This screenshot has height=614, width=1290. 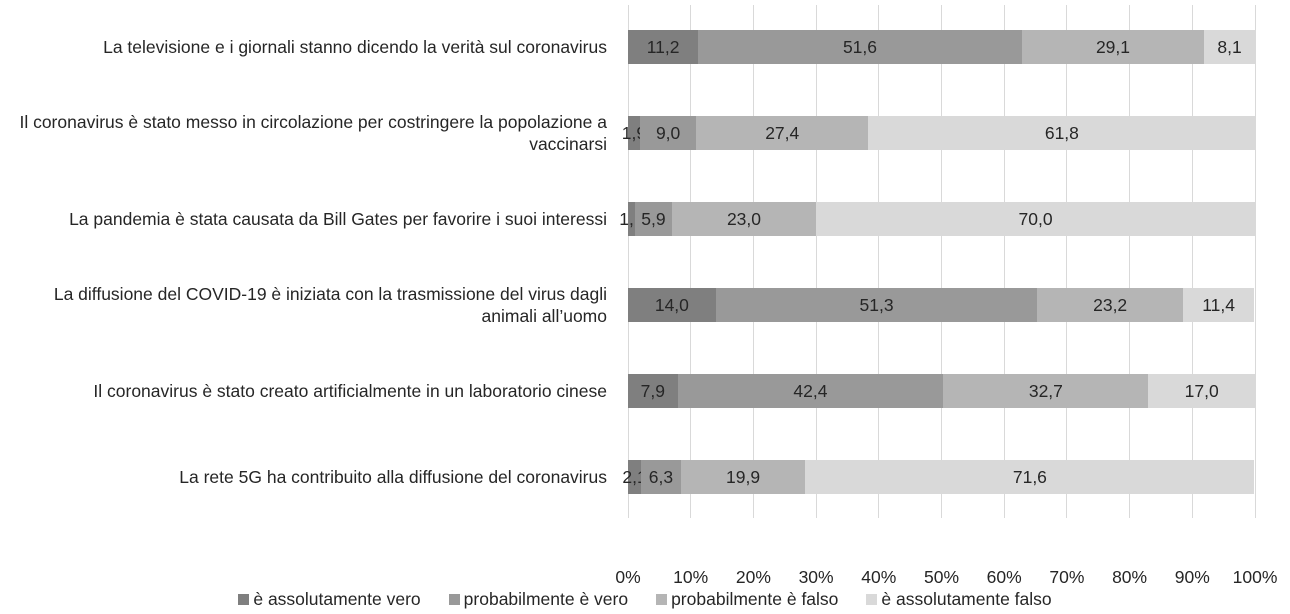 I want to click on value-label: 2,1, so click(x=634, y=476).